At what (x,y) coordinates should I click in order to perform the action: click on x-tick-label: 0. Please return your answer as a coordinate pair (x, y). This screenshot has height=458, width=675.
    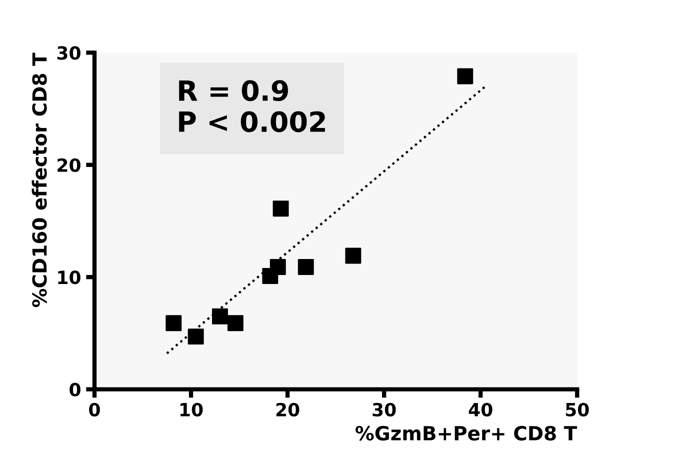
    Looking at the image, I should click on (94, 409).